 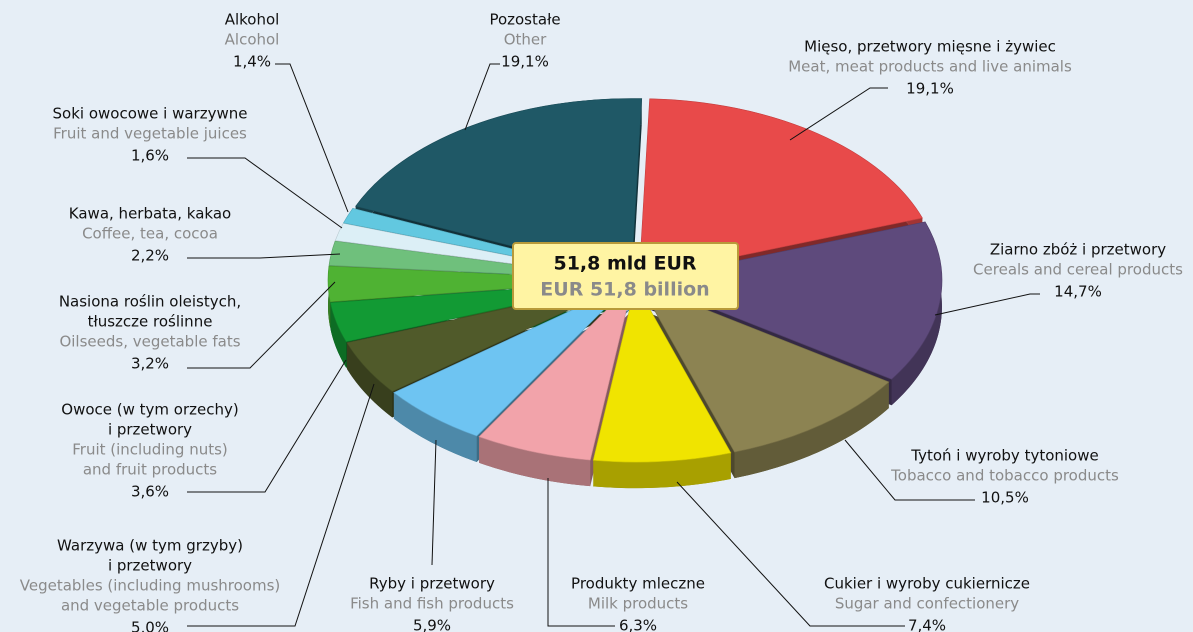 I want to click on label-pl: Soki owocowe i warzywne, so click(x=150, y=114).